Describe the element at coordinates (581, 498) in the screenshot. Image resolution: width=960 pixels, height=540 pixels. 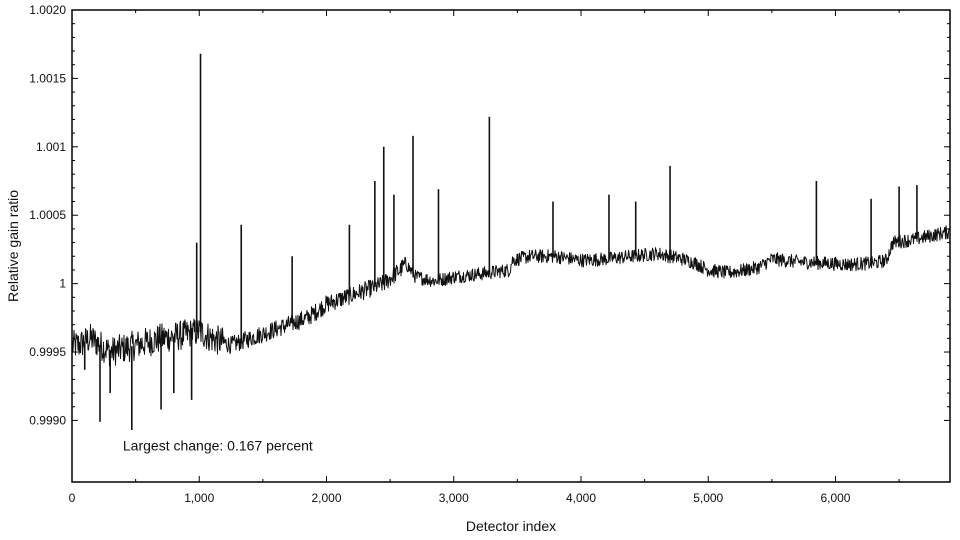
I see `x-tick-label-4: 4,000` at that location.